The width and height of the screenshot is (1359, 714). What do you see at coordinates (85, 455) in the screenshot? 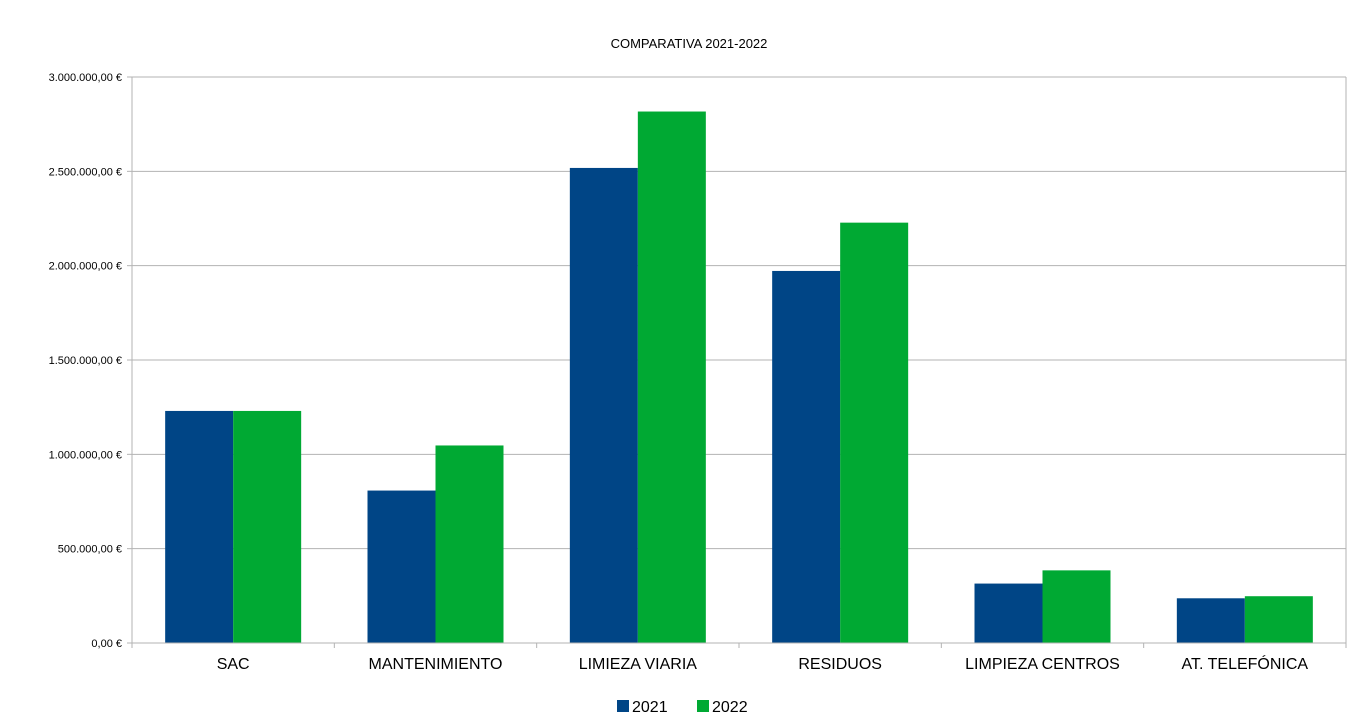
I see `y-tick-label: 1.000.000,00 €` at bounding box center [85, 455].